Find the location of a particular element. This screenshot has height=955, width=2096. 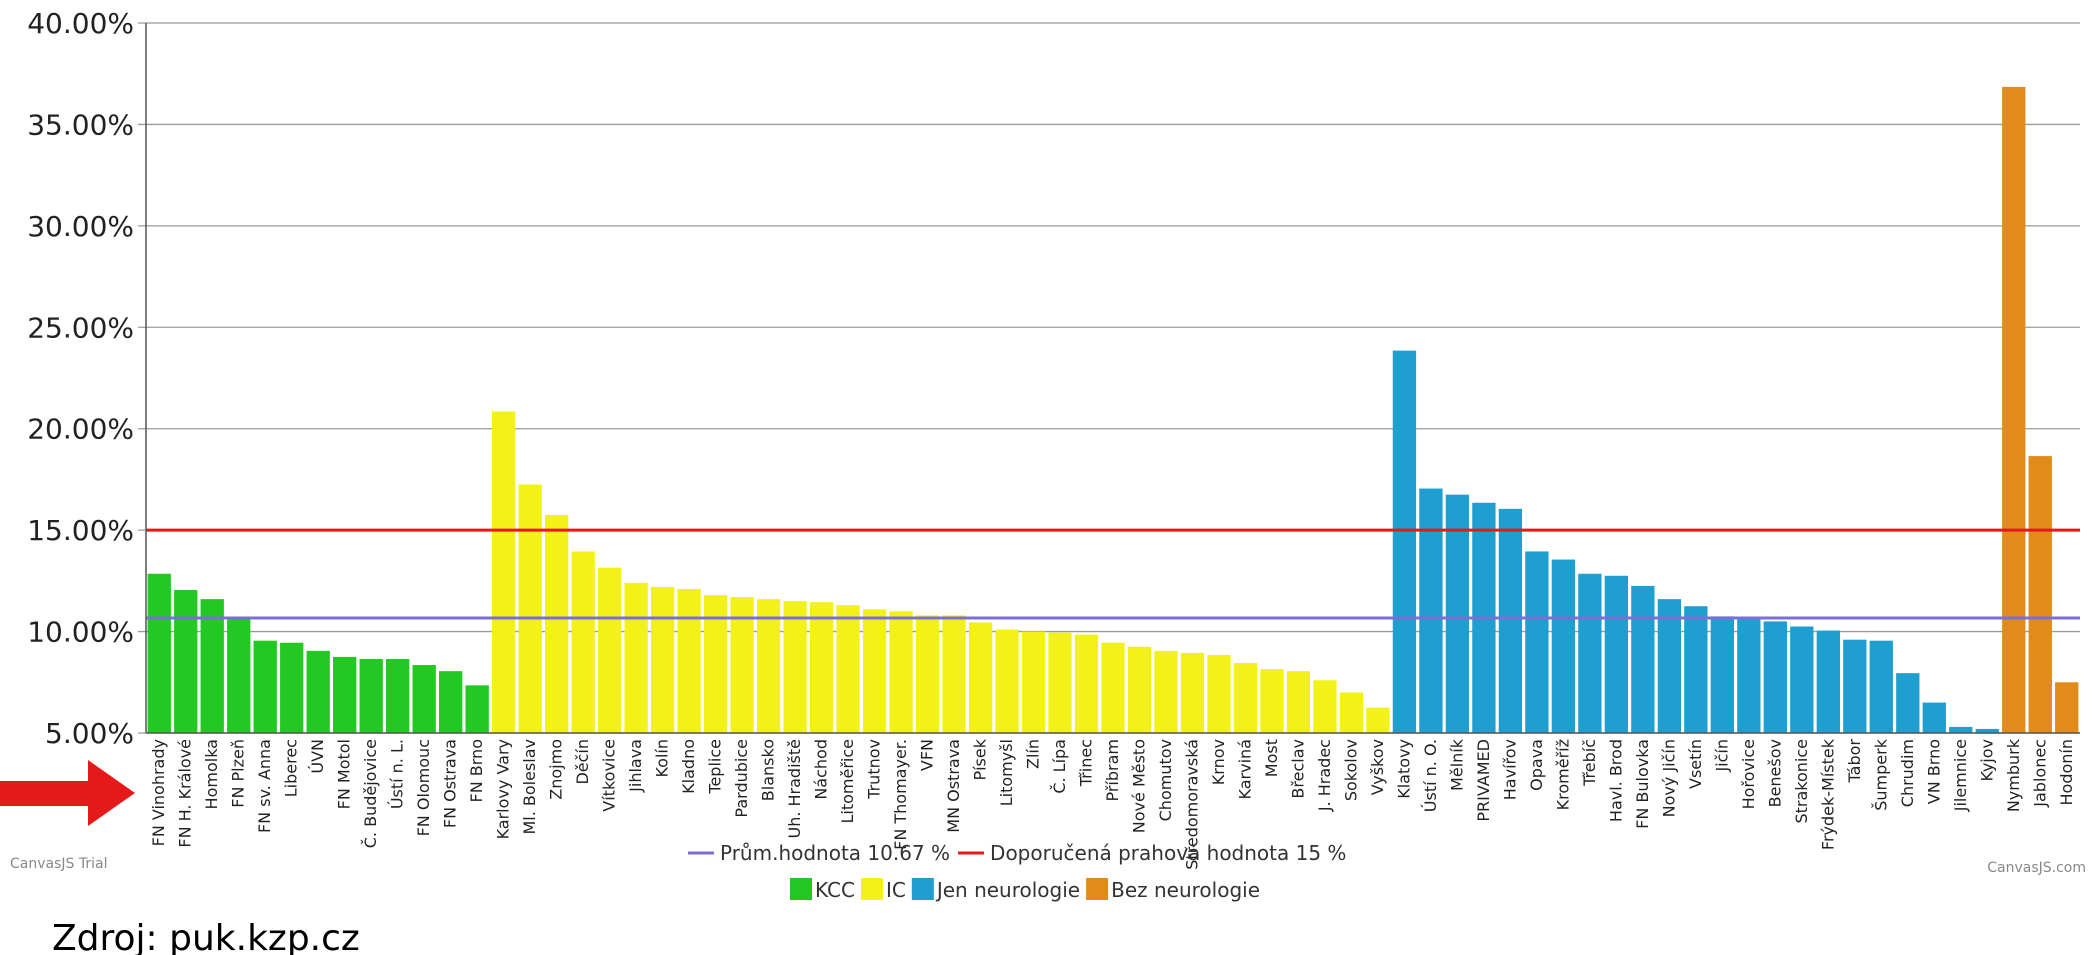

x-tick-label: Ústí n. L. is located at coordinates (397, 774).